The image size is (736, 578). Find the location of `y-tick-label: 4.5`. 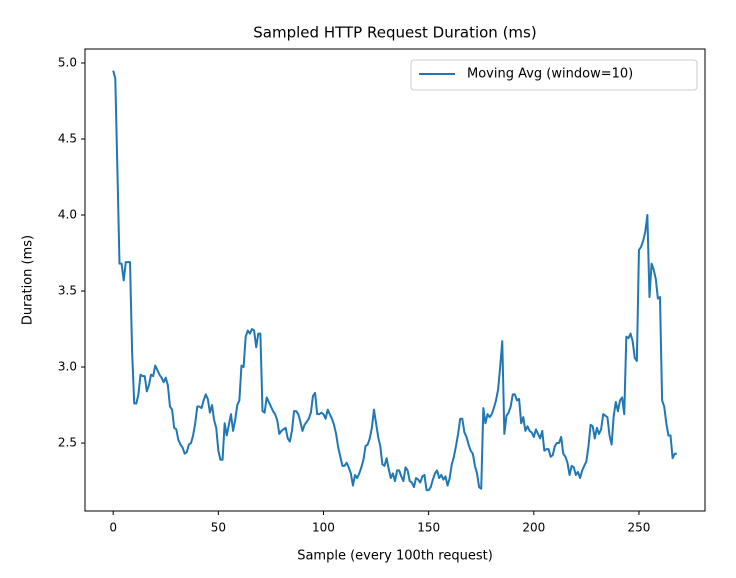

y-tick-label: 4.5 is located at coordinates (67, 138).